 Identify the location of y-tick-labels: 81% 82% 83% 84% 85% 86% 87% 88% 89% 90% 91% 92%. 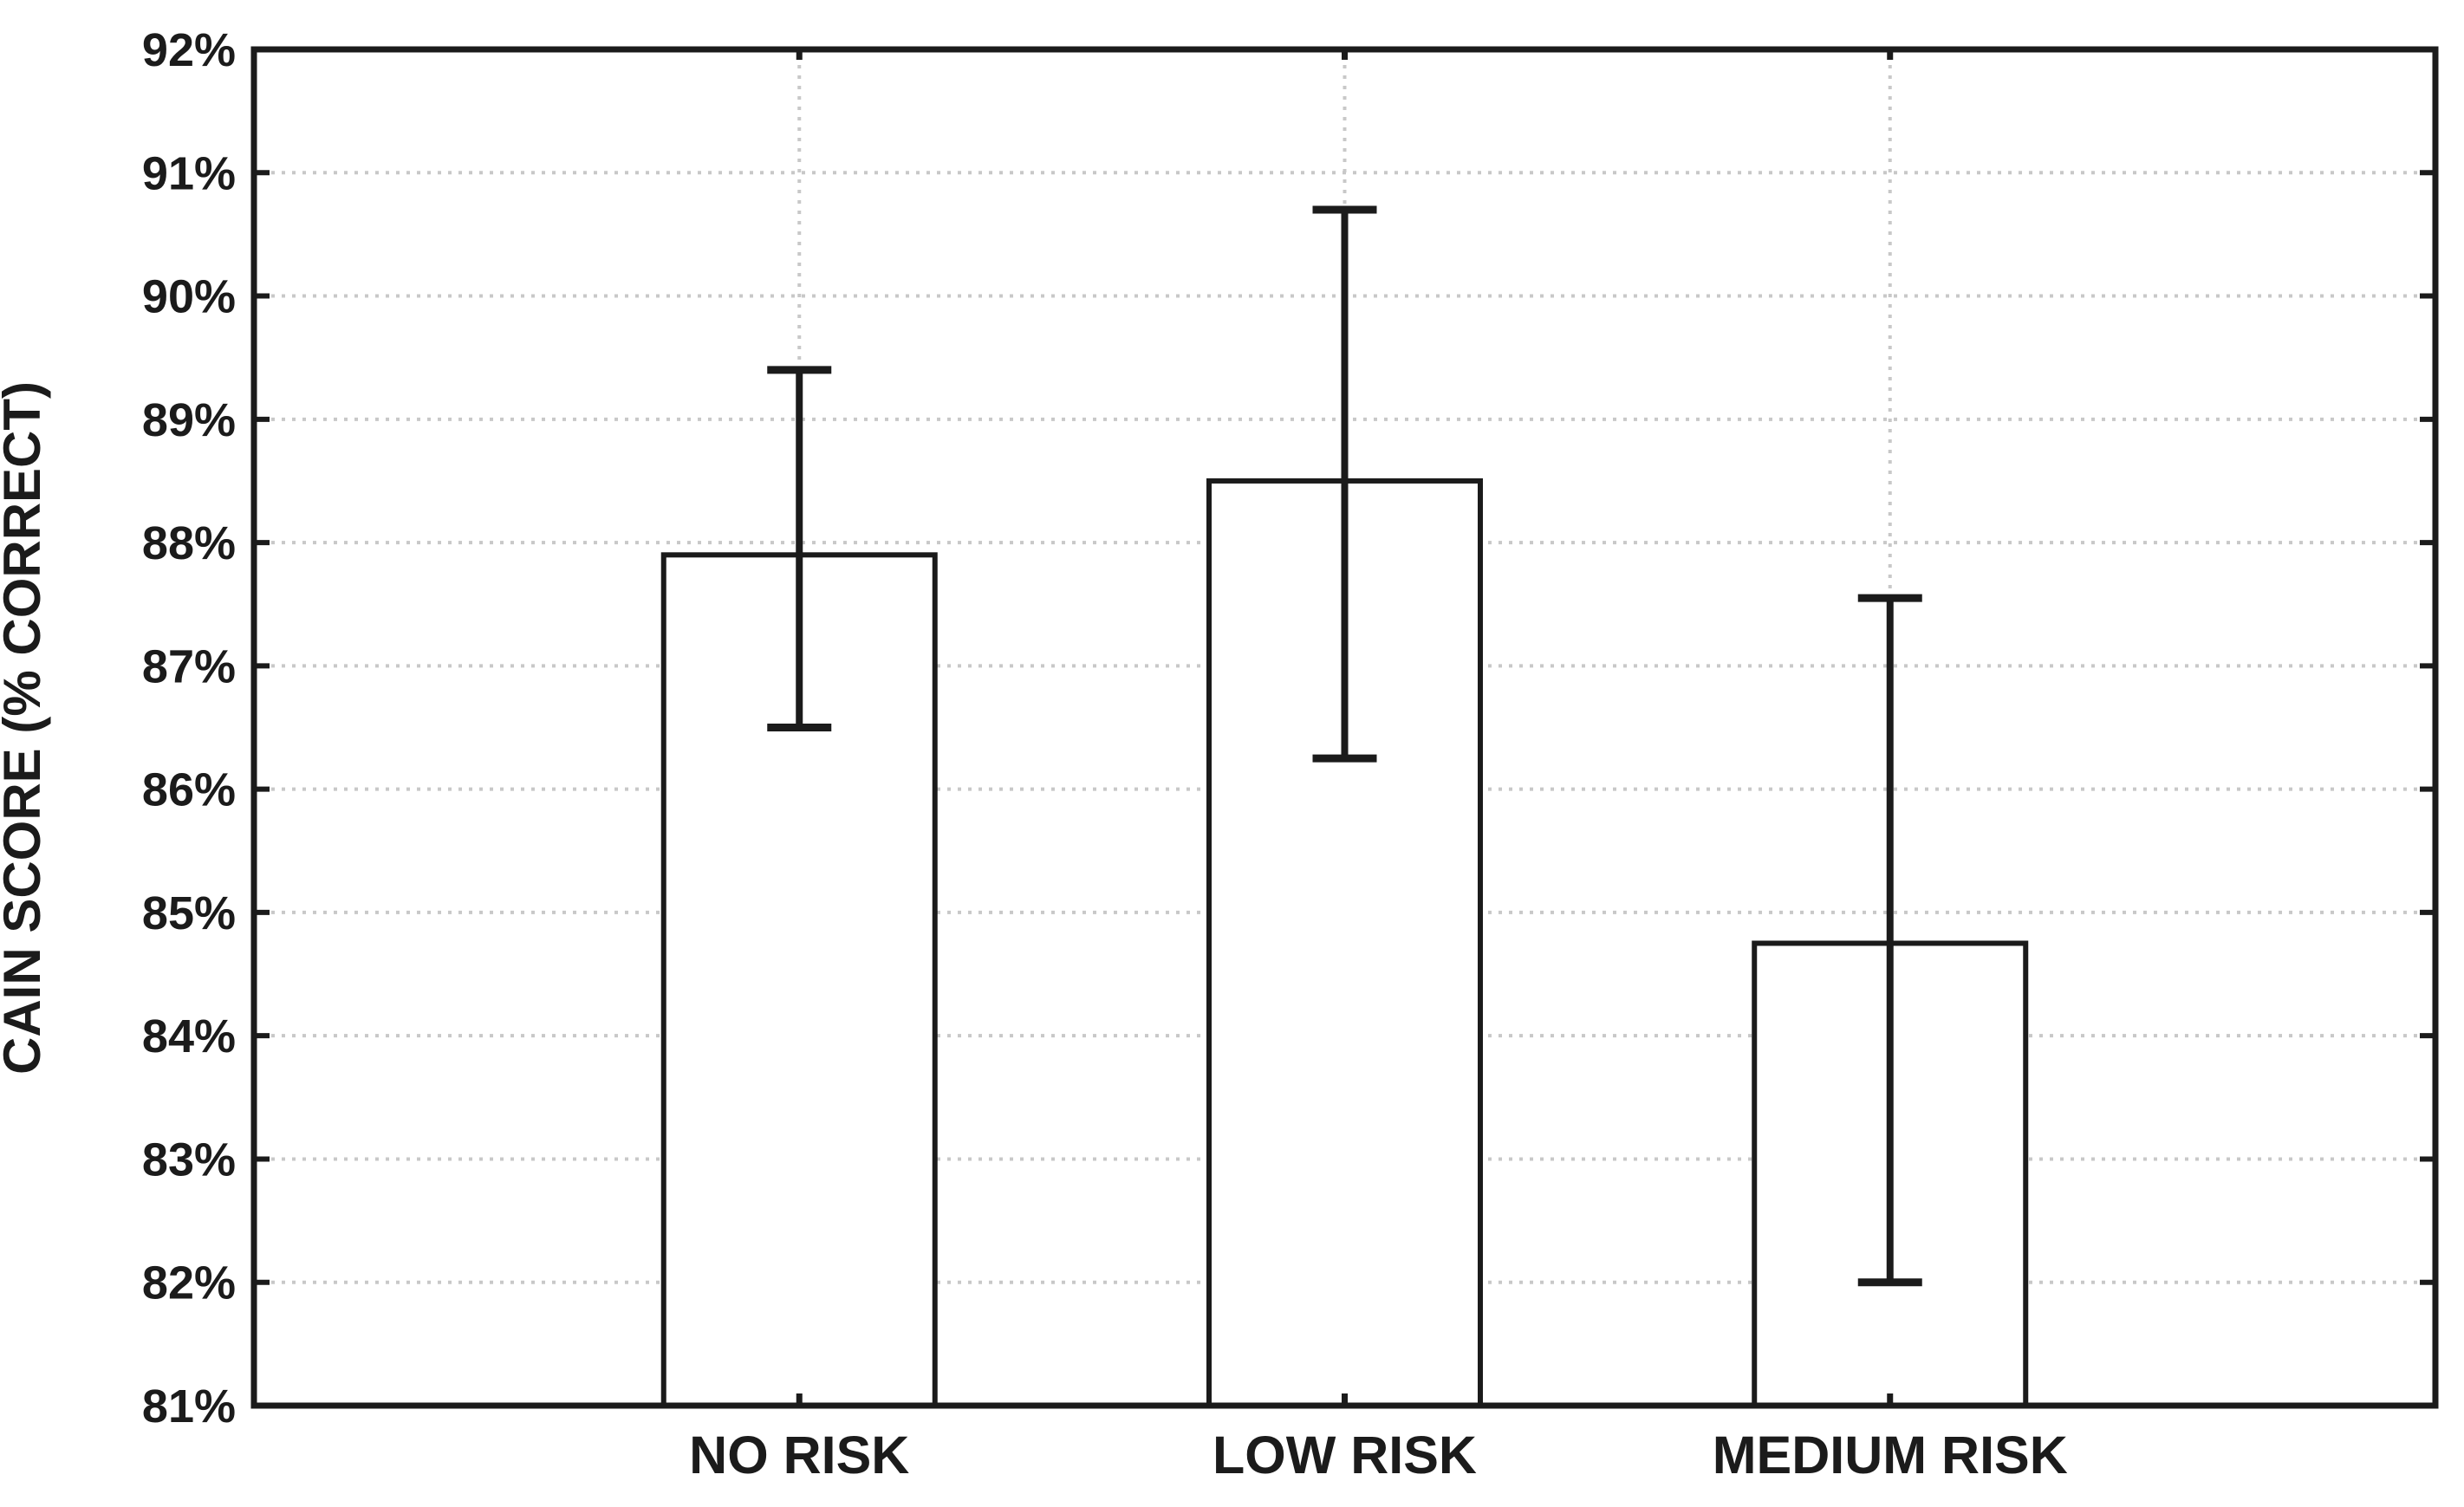
(189, 728).